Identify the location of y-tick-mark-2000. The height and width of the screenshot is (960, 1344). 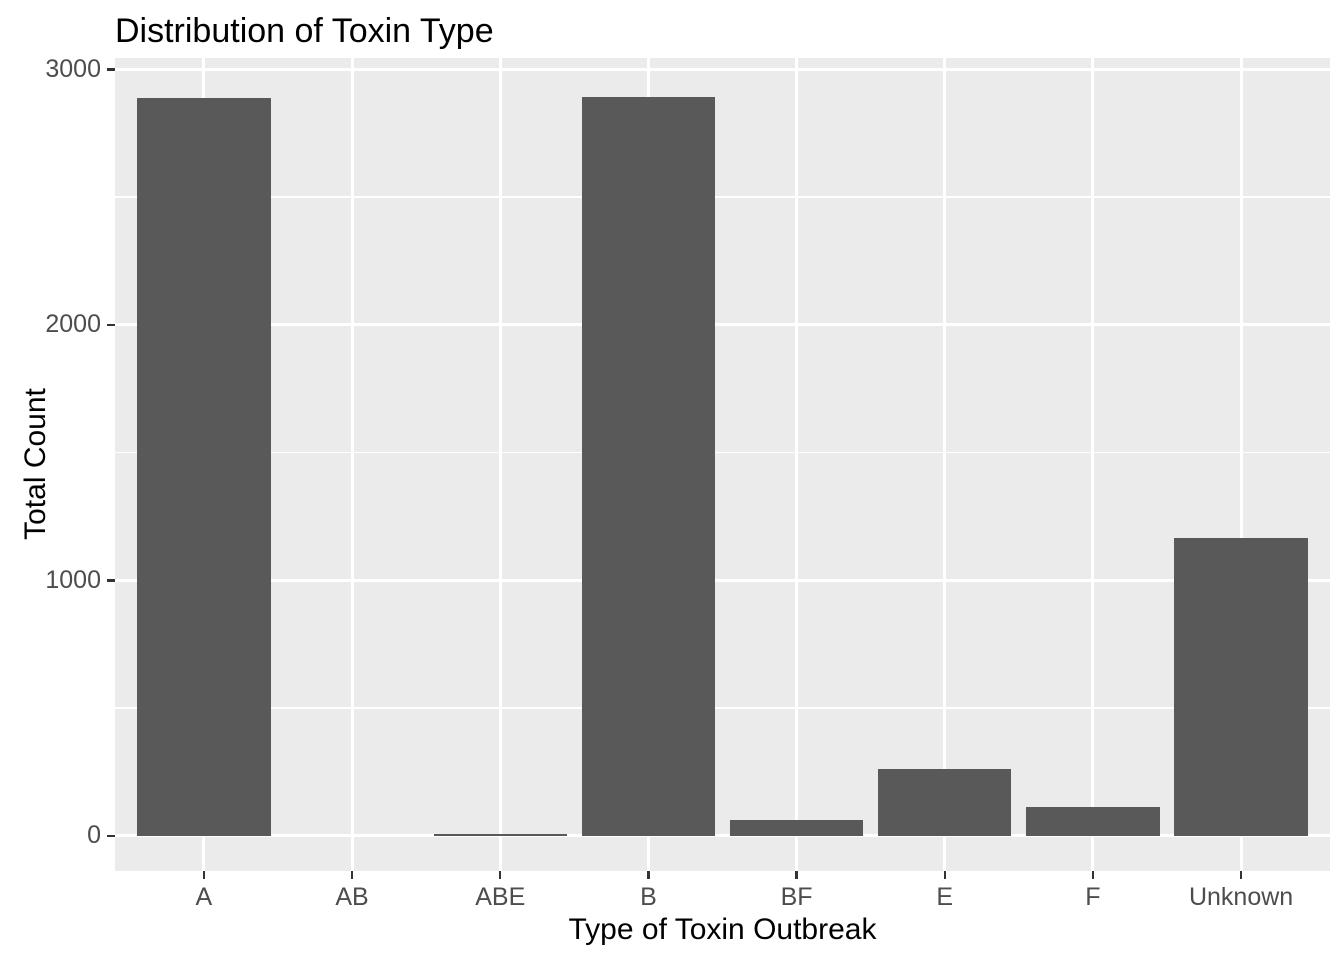
(111, 325).